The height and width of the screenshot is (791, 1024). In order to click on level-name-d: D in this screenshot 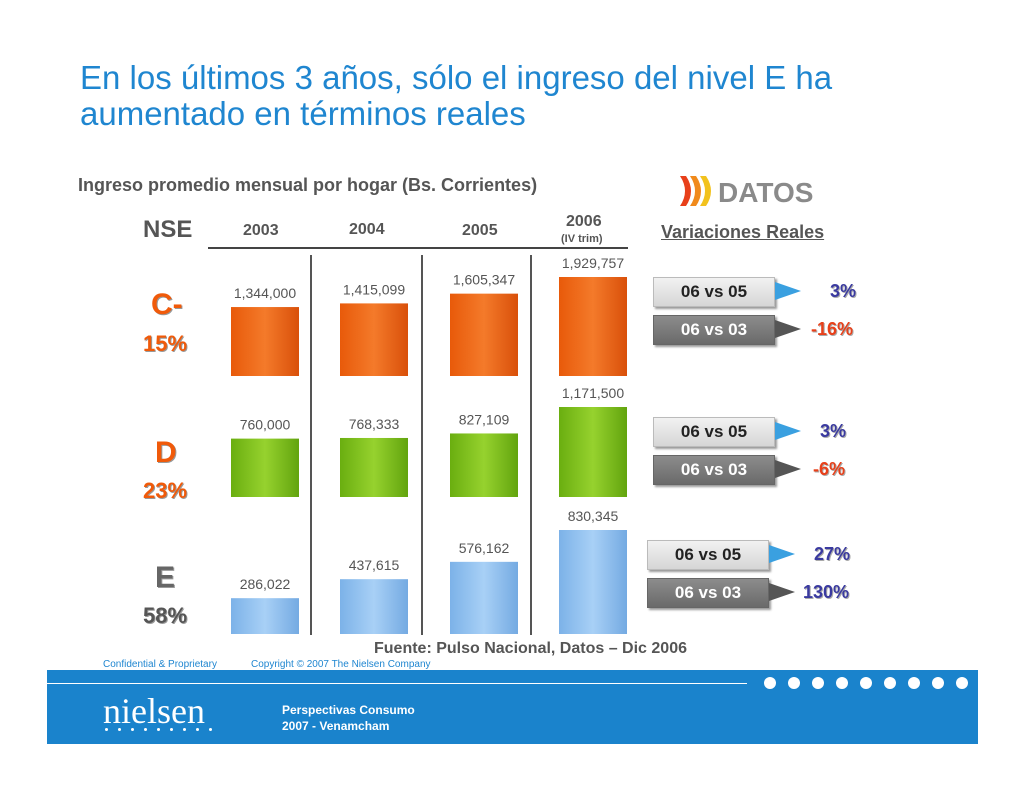, I will do `click(166, 452)`.